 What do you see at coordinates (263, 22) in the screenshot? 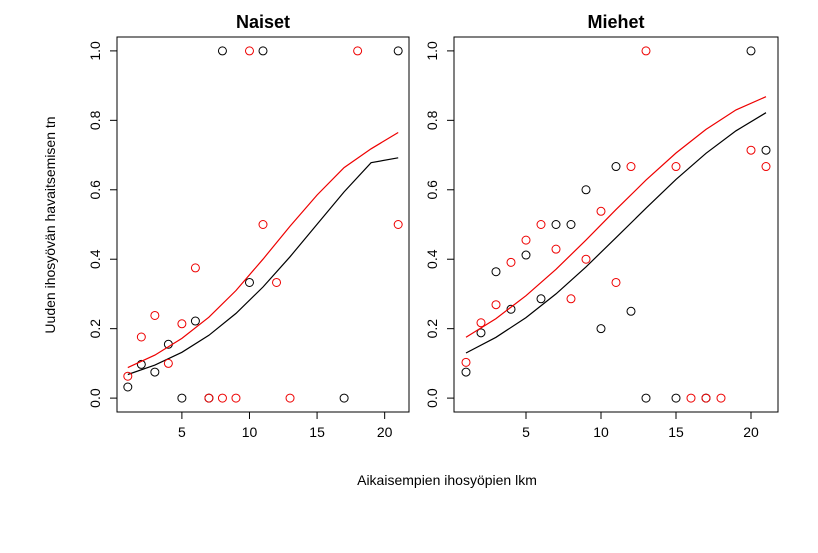
I see `panel-title: Naiset` at bounding box center [263, 22].